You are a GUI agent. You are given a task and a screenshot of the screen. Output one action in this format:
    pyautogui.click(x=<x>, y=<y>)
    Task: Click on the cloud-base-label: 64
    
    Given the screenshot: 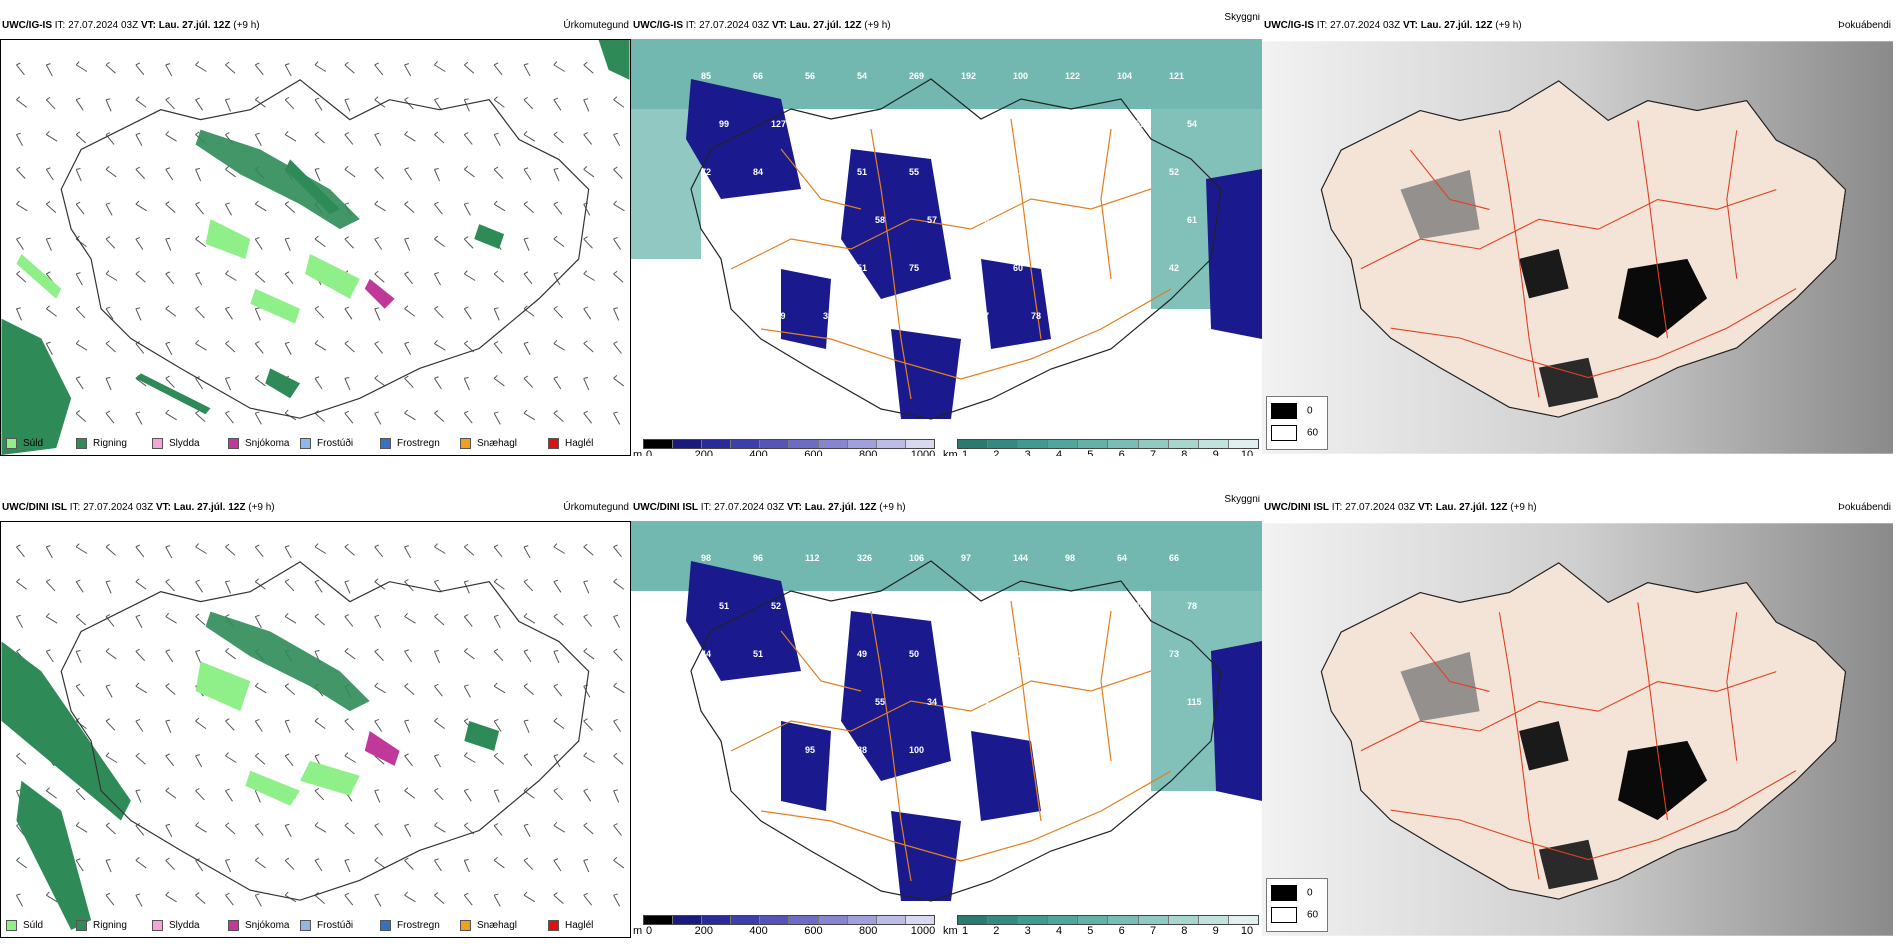 What is the action you would take?
    pyautogui.click(x=984, y=702)
    